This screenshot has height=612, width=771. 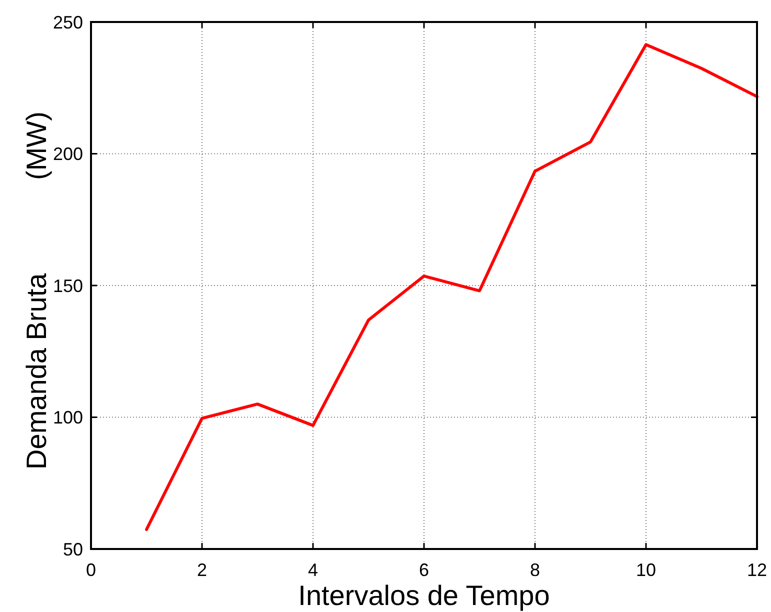 What do you see at coordinates (91, 570) in the screenshot?
I see `x-tick-label: 0` at bounding box center [91, 570].